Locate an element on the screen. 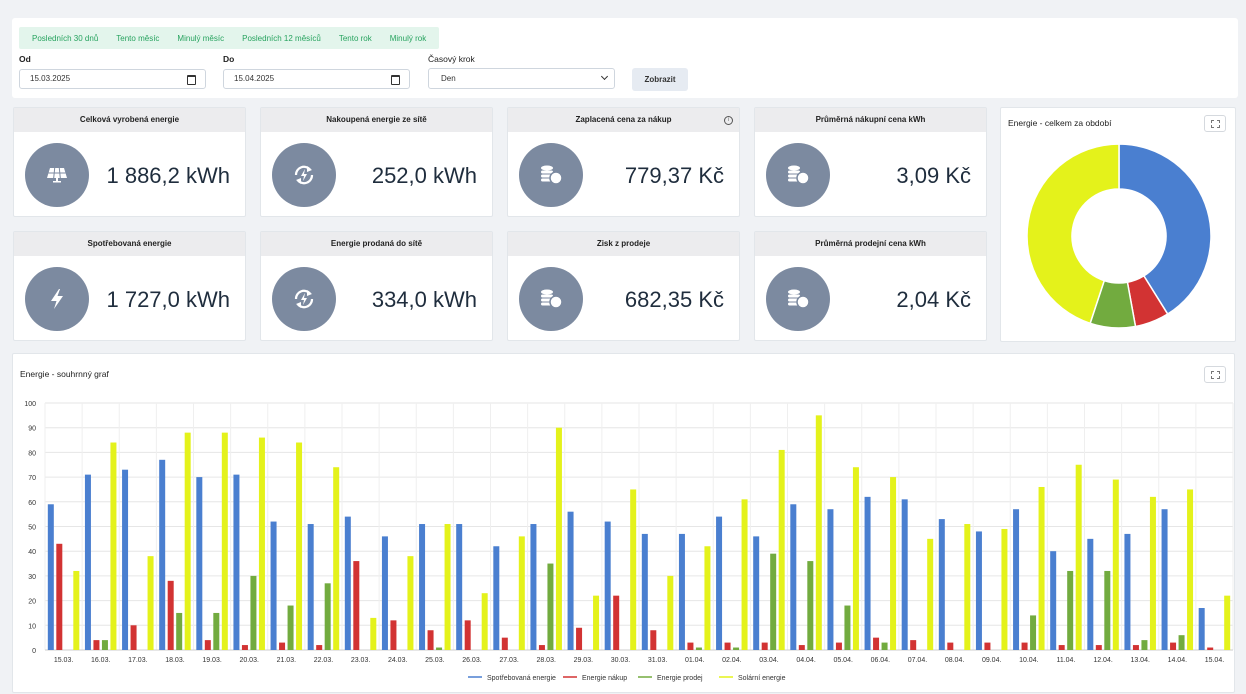  preset-last-month: Minulý měsíc is located at coordinates (201, 38).